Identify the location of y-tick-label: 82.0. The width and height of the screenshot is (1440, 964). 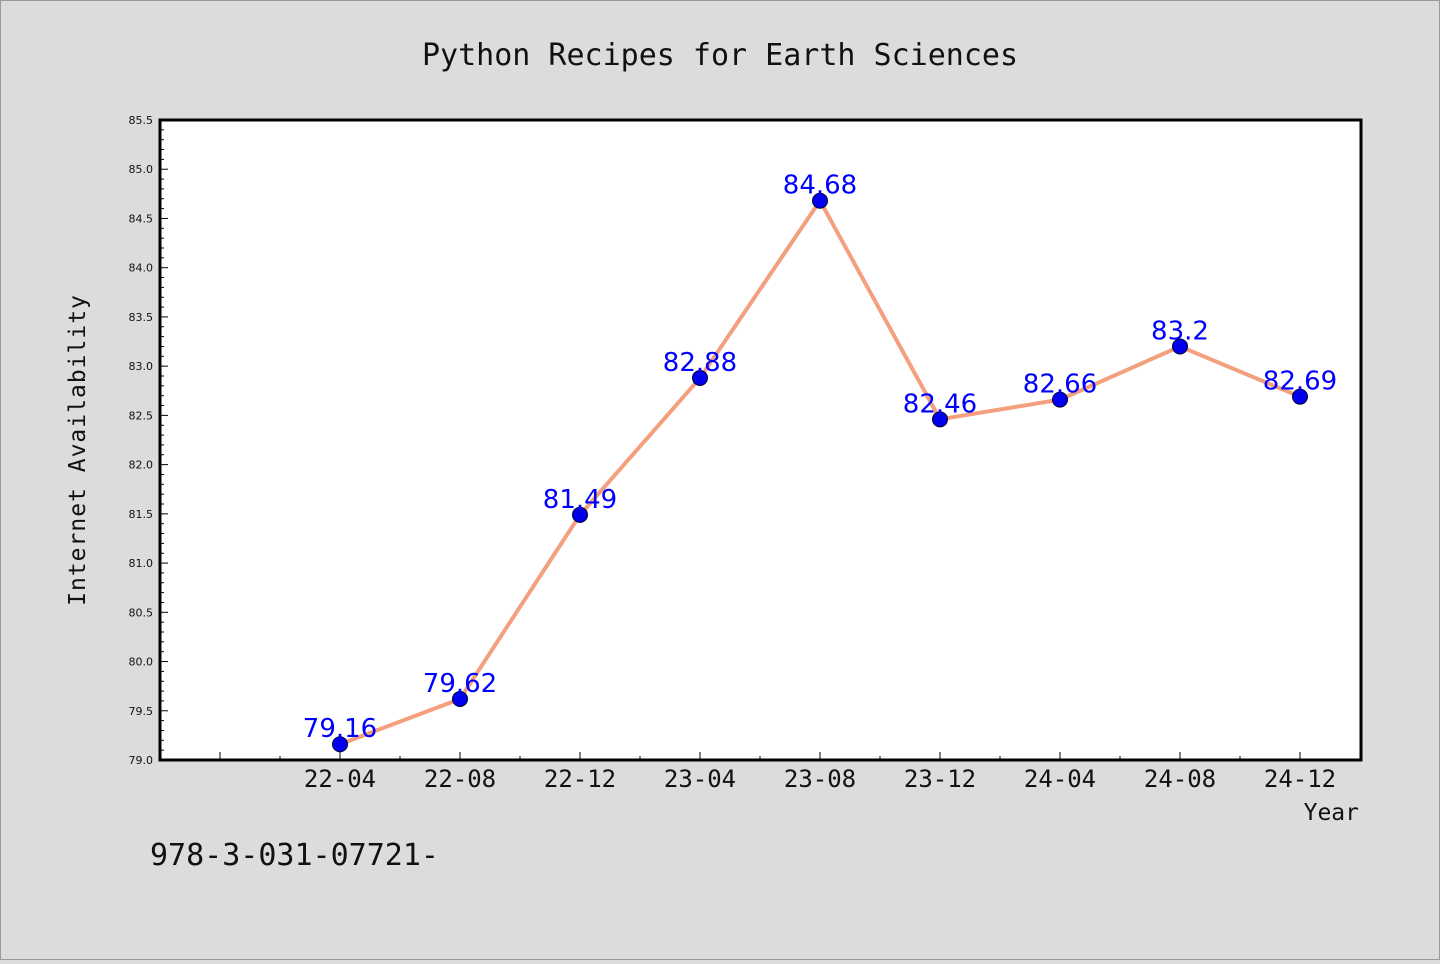
(141, 465).